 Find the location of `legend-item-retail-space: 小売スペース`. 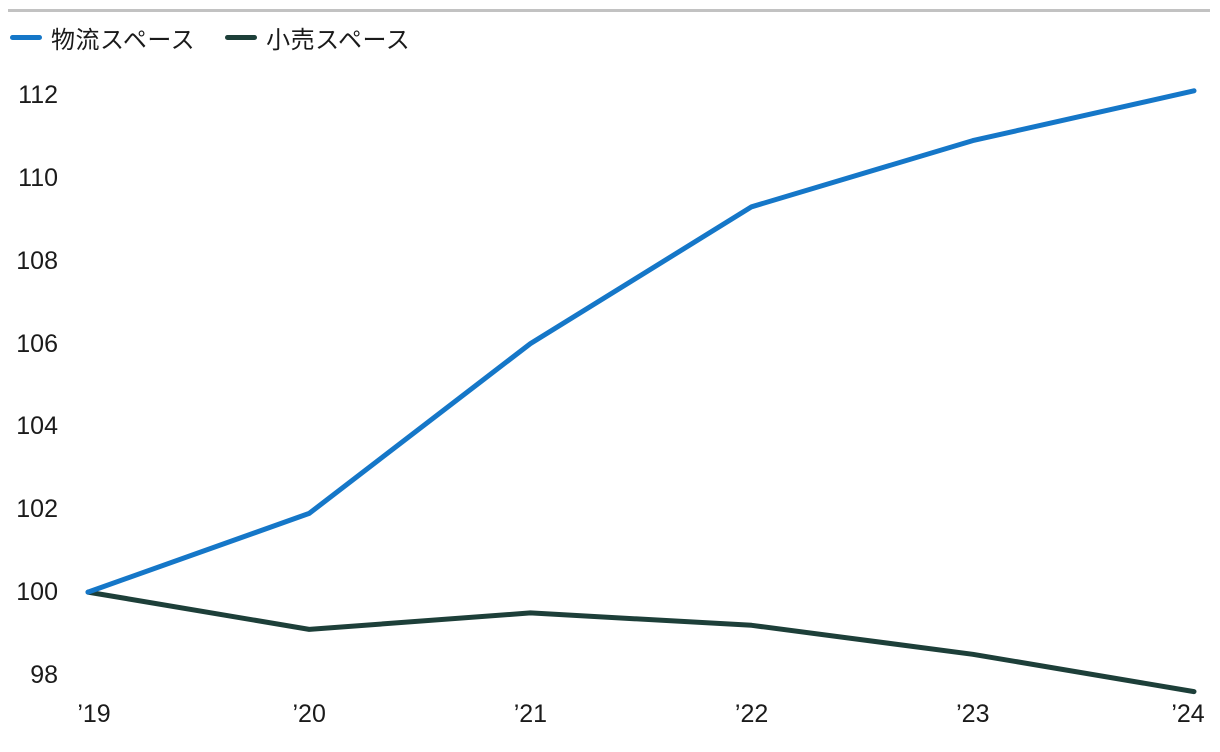

legend-item-retail-space: 小売スペース is located at coordinates (317, 37).